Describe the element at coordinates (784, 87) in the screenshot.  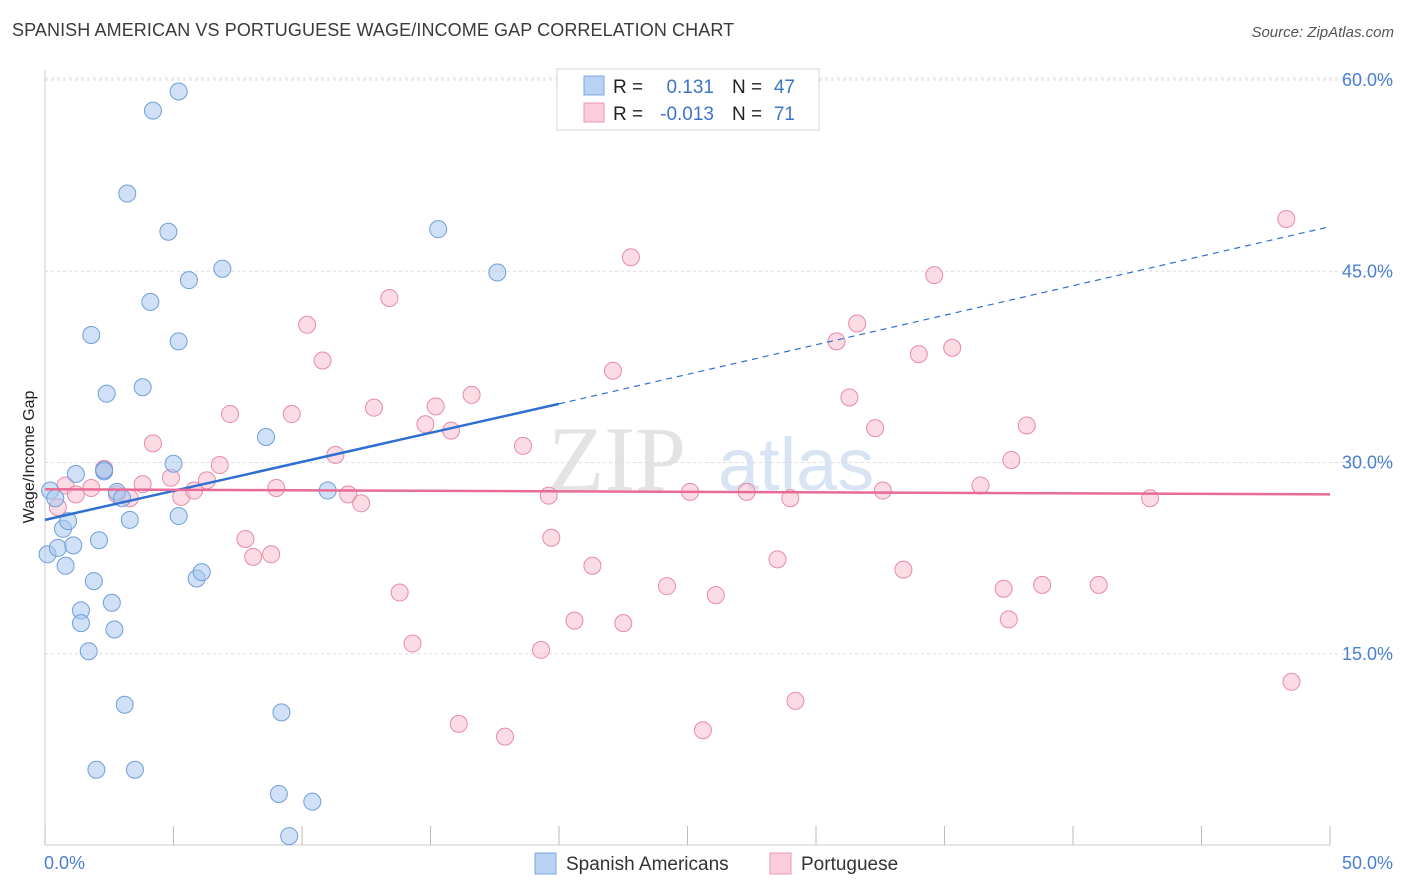
I see `legend-n-value-blue: 47` at that location.